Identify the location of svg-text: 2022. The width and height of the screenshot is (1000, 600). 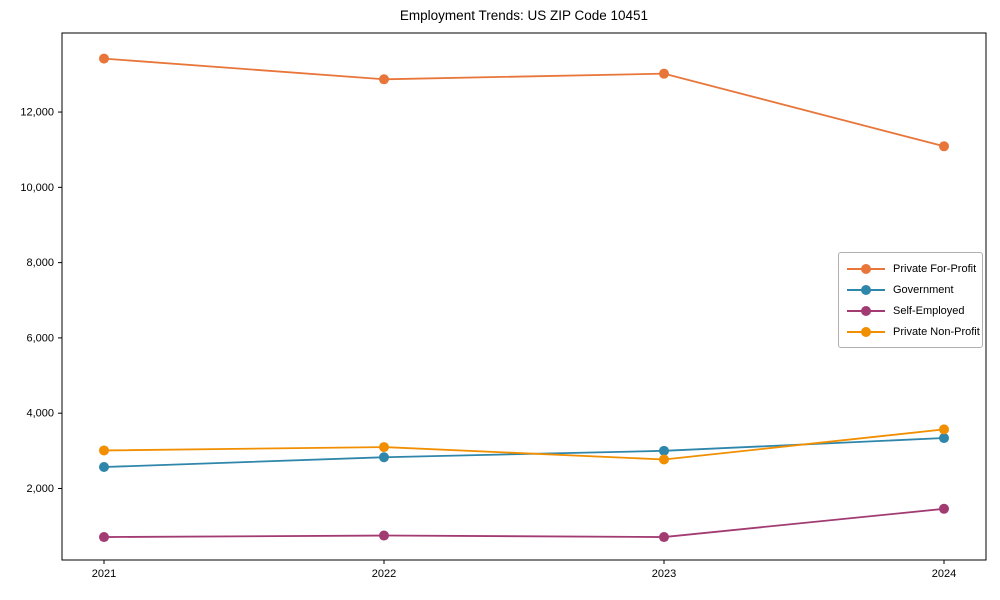
(384, 574).